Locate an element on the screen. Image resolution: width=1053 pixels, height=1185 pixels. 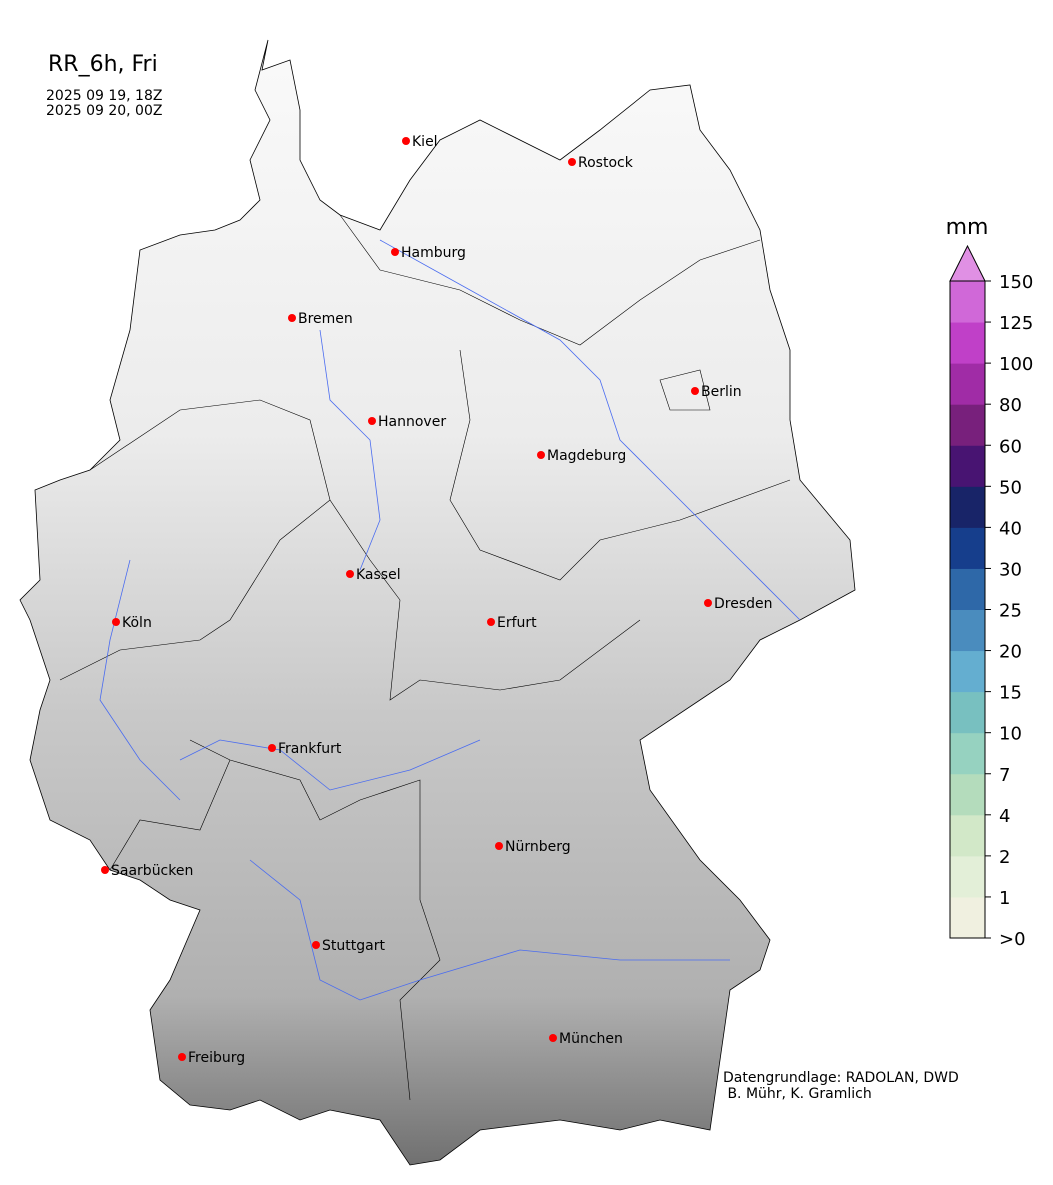
city-label: Dresden is located at coordinates (743, 604).